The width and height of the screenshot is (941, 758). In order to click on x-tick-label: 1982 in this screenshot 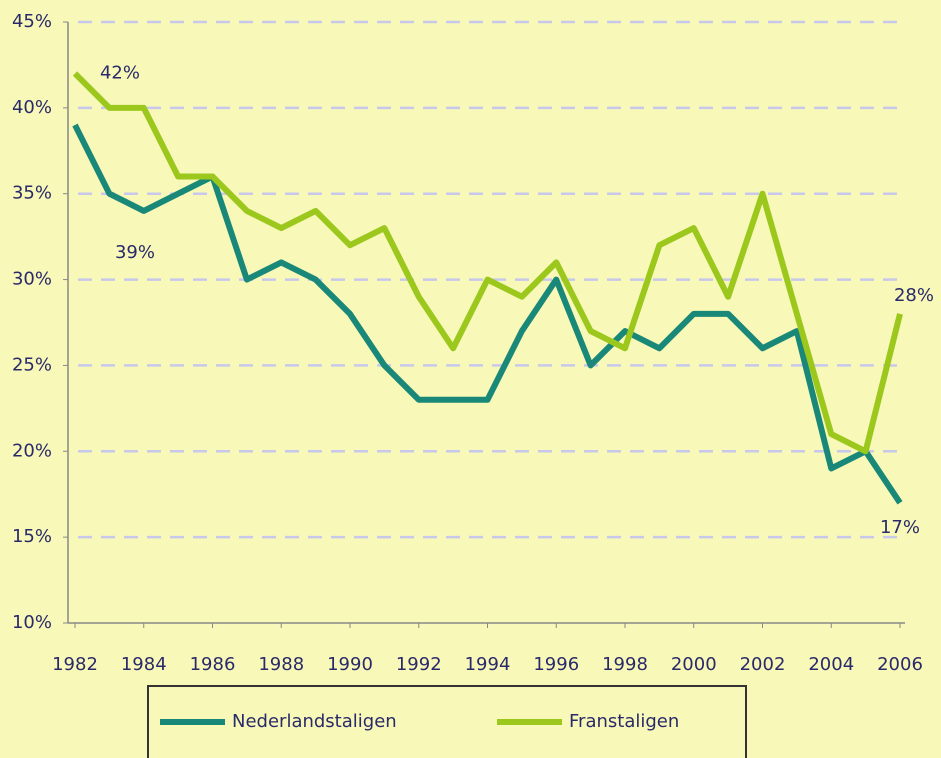, I will do `click(75, 664)`.